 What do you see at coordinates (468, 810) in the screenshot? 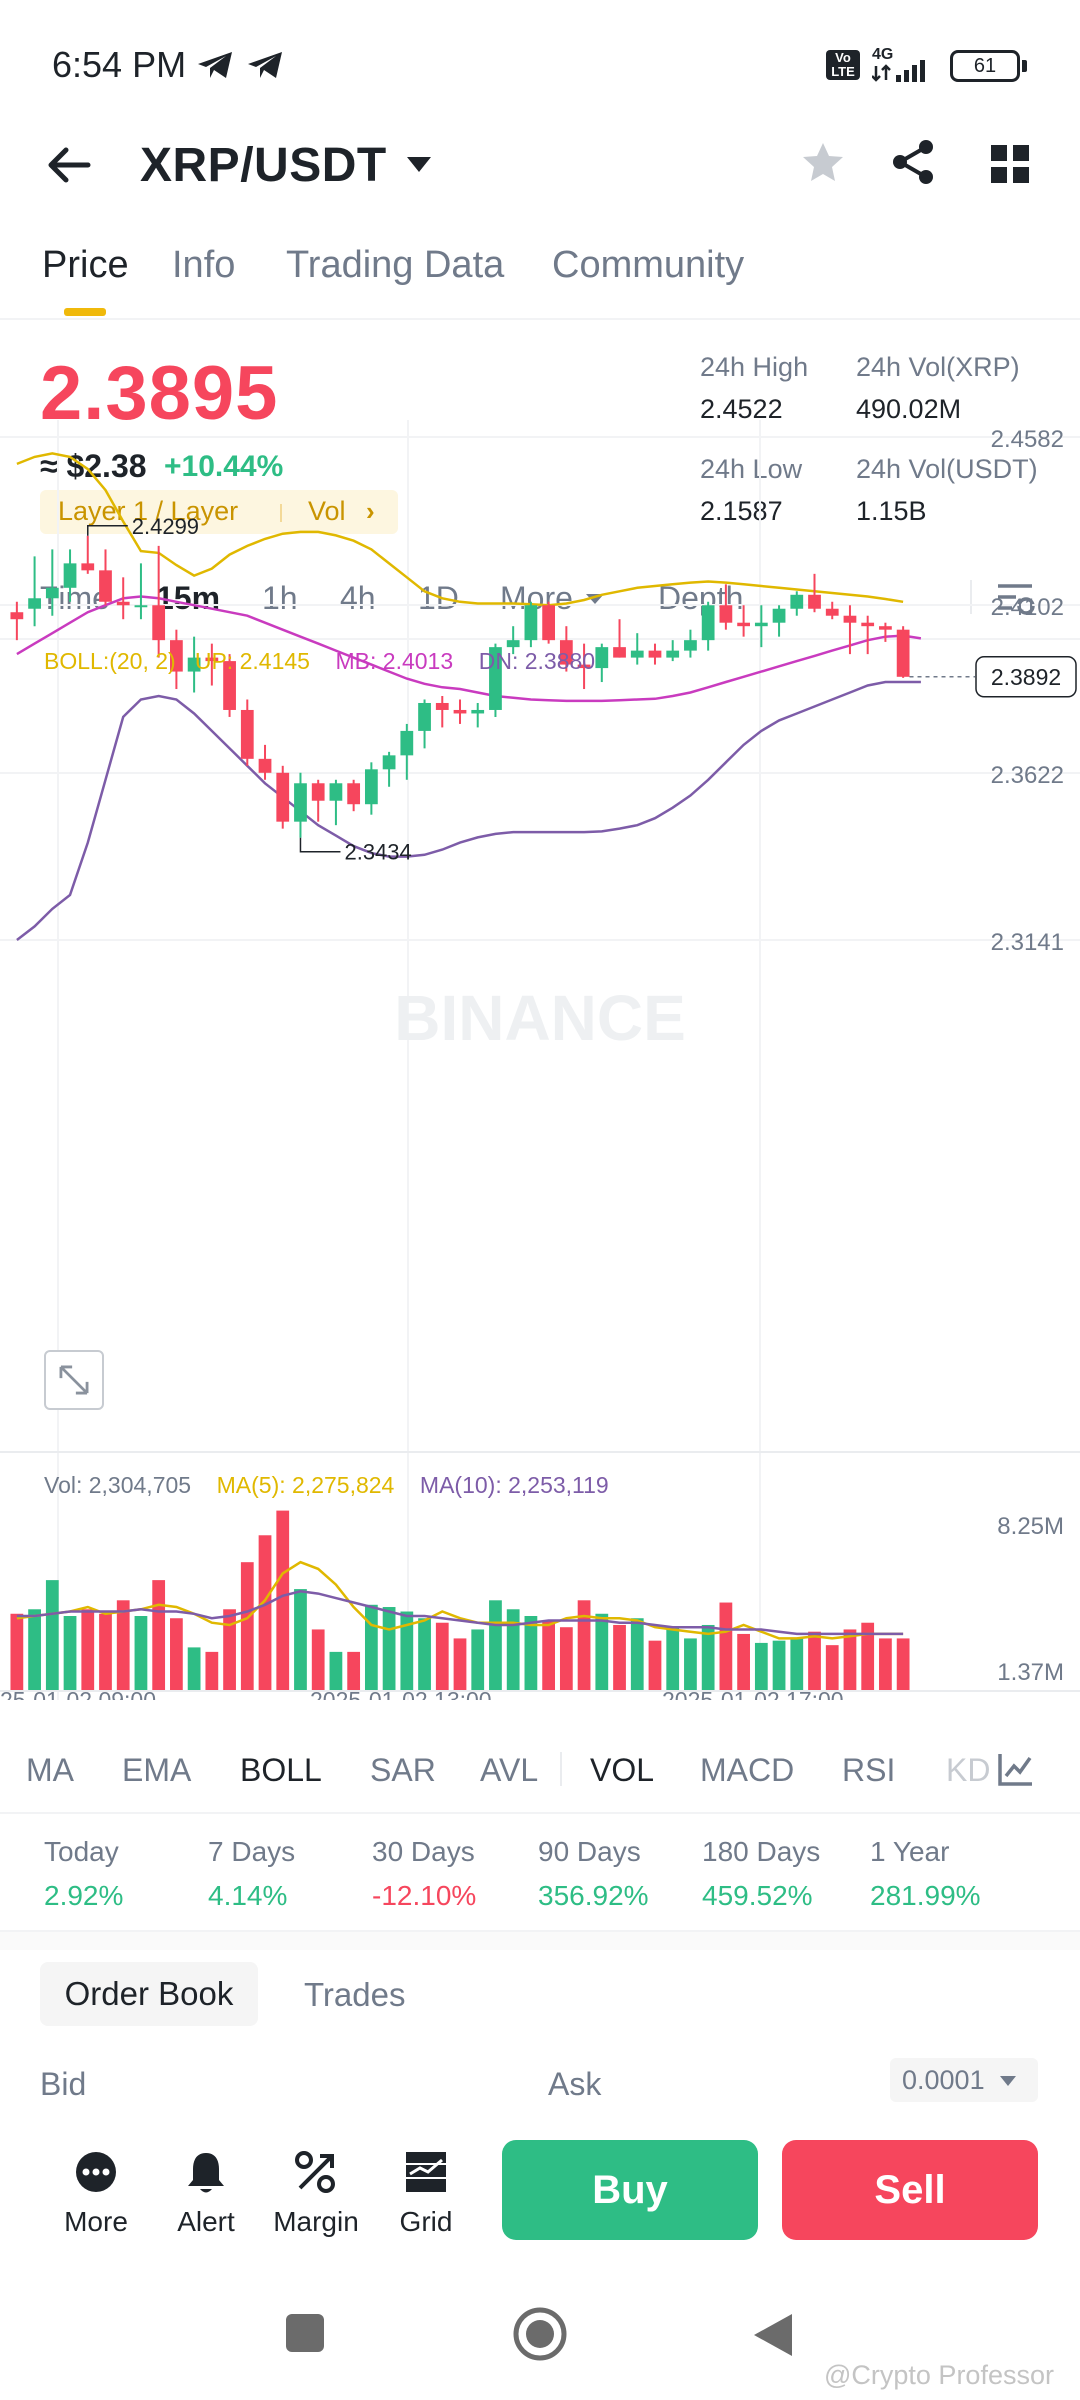
I see `boll-lower-line` at bounding box center [468, 810].